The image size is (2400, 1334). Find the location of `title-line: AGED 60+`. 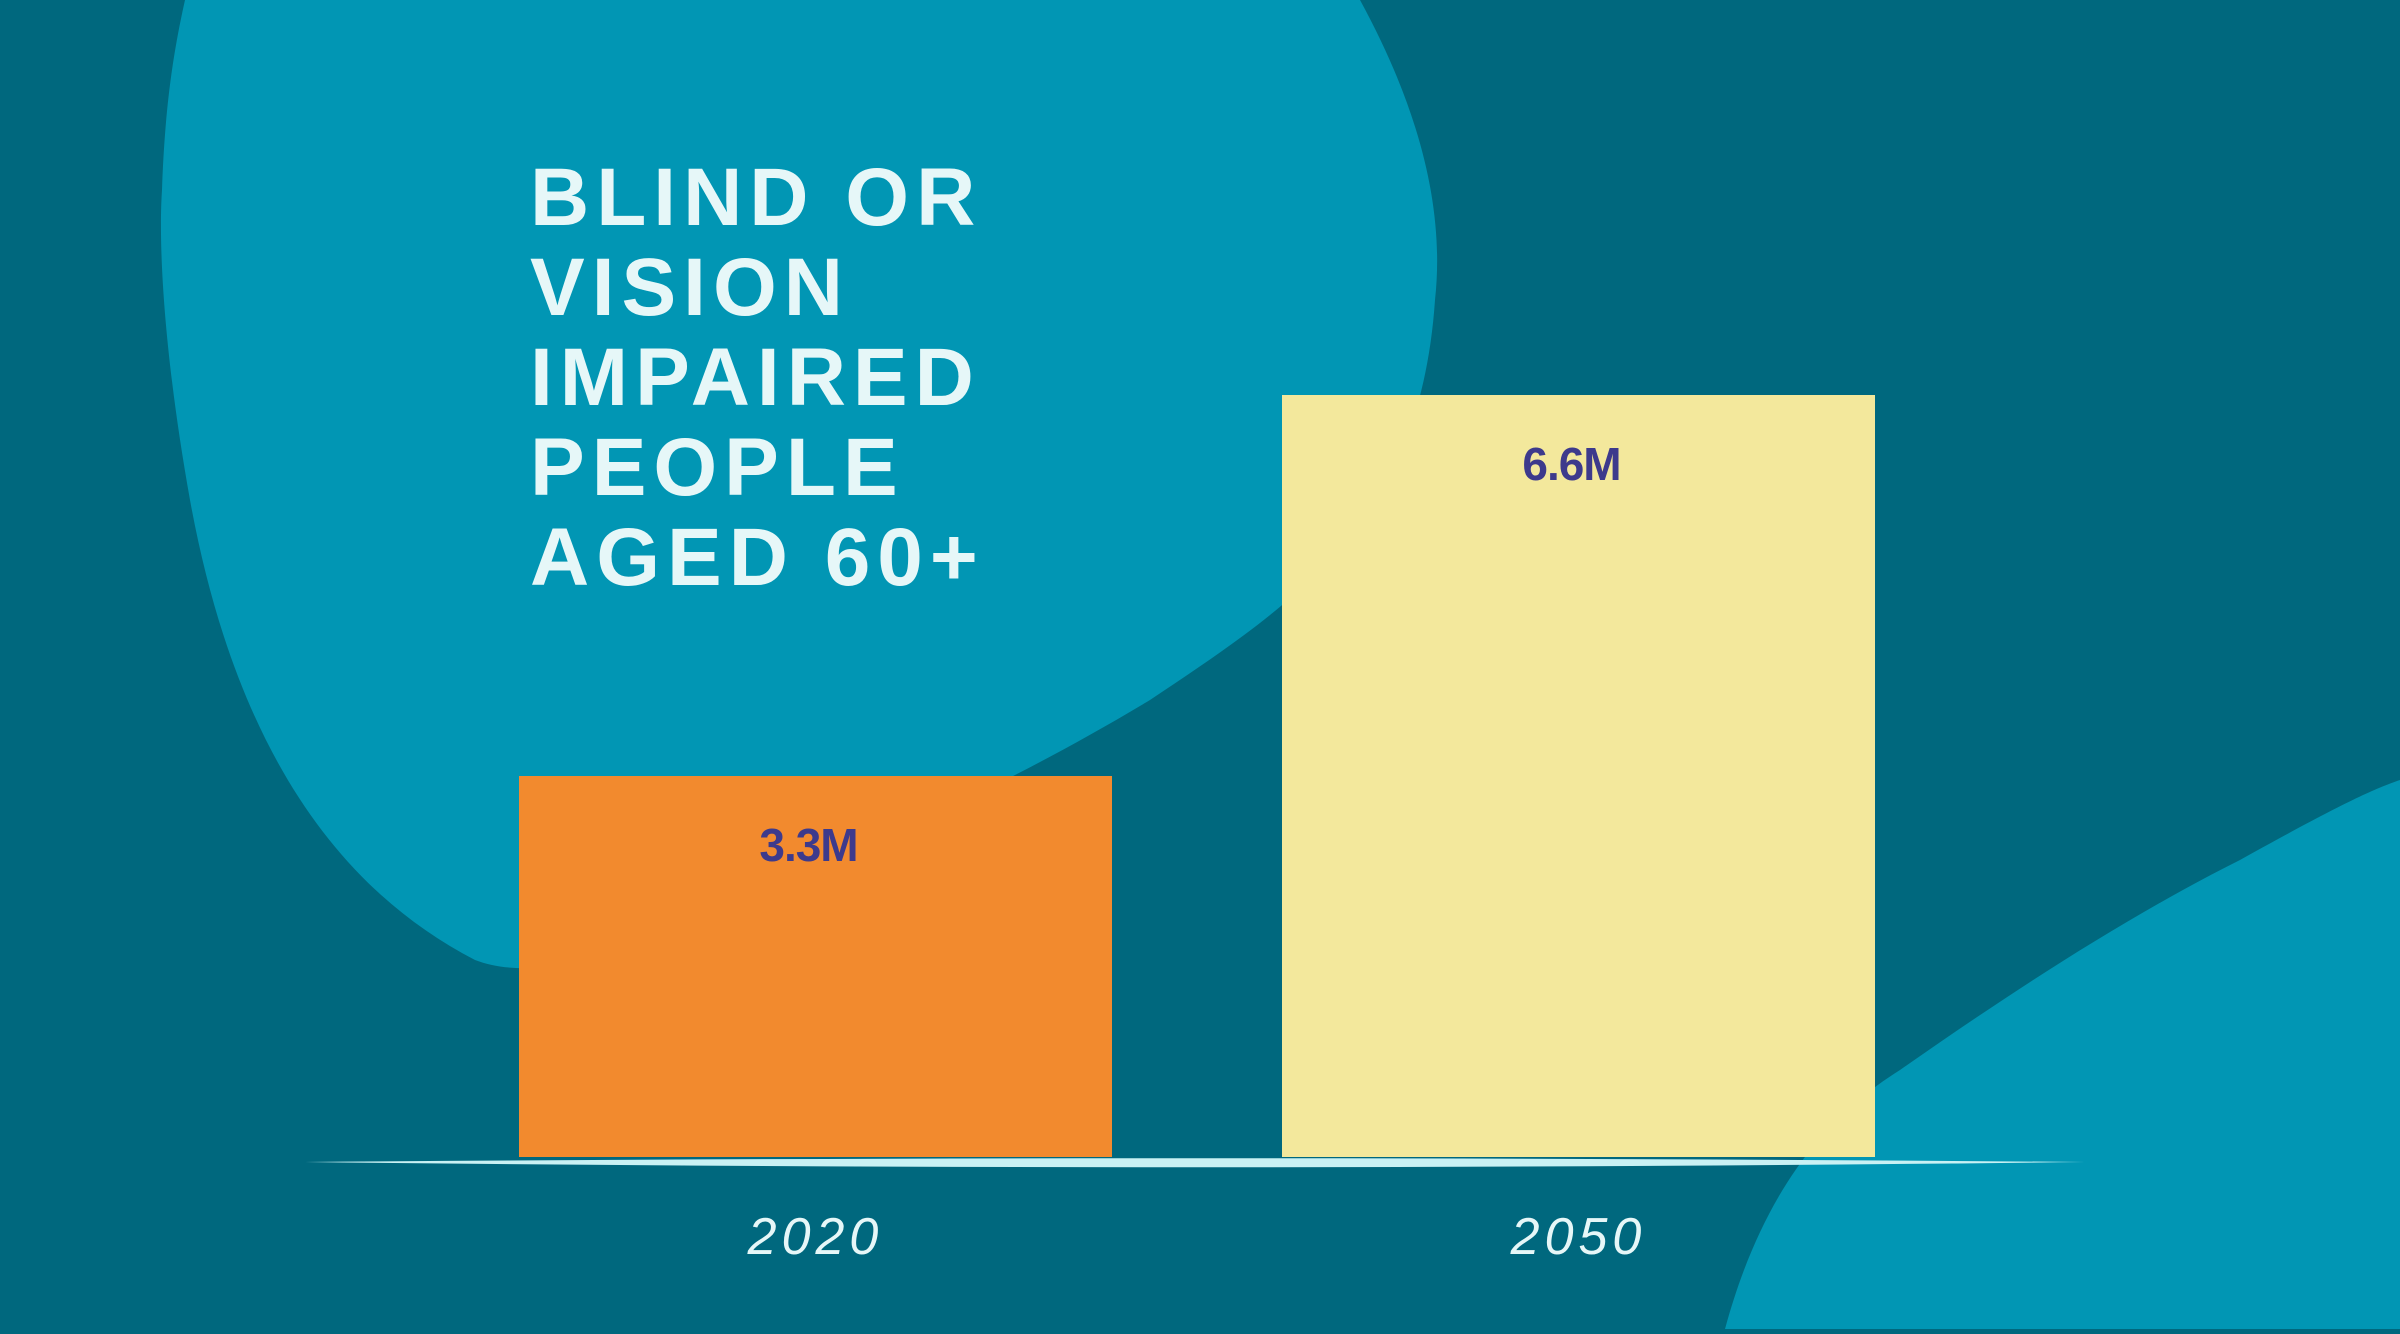

title-line: AGED 60+ is located at coordinates (757, 557).